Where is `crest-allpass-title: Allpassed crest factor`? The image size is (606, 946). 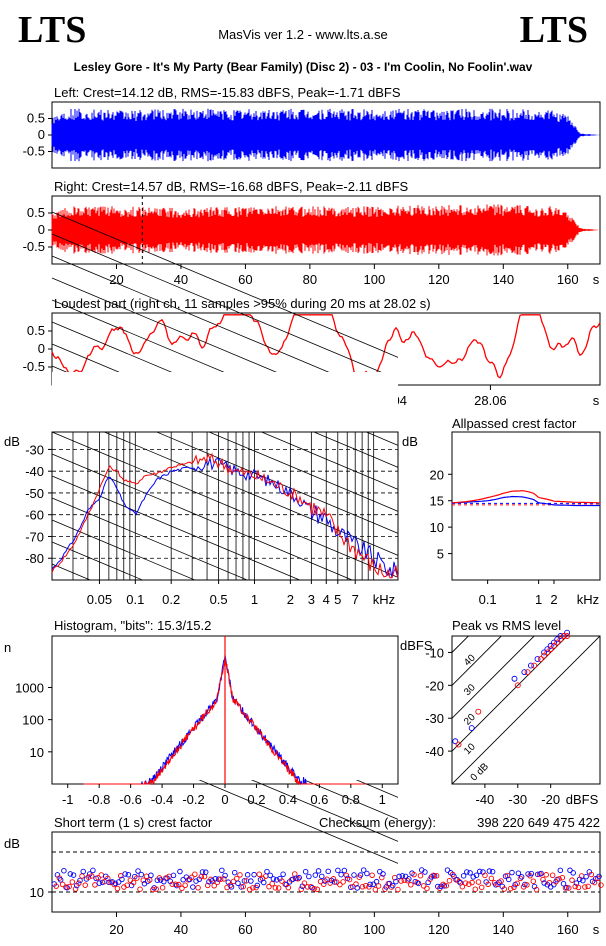
crest-allpass-title: Allpassed crest factor is located at coordinates (514, 423).